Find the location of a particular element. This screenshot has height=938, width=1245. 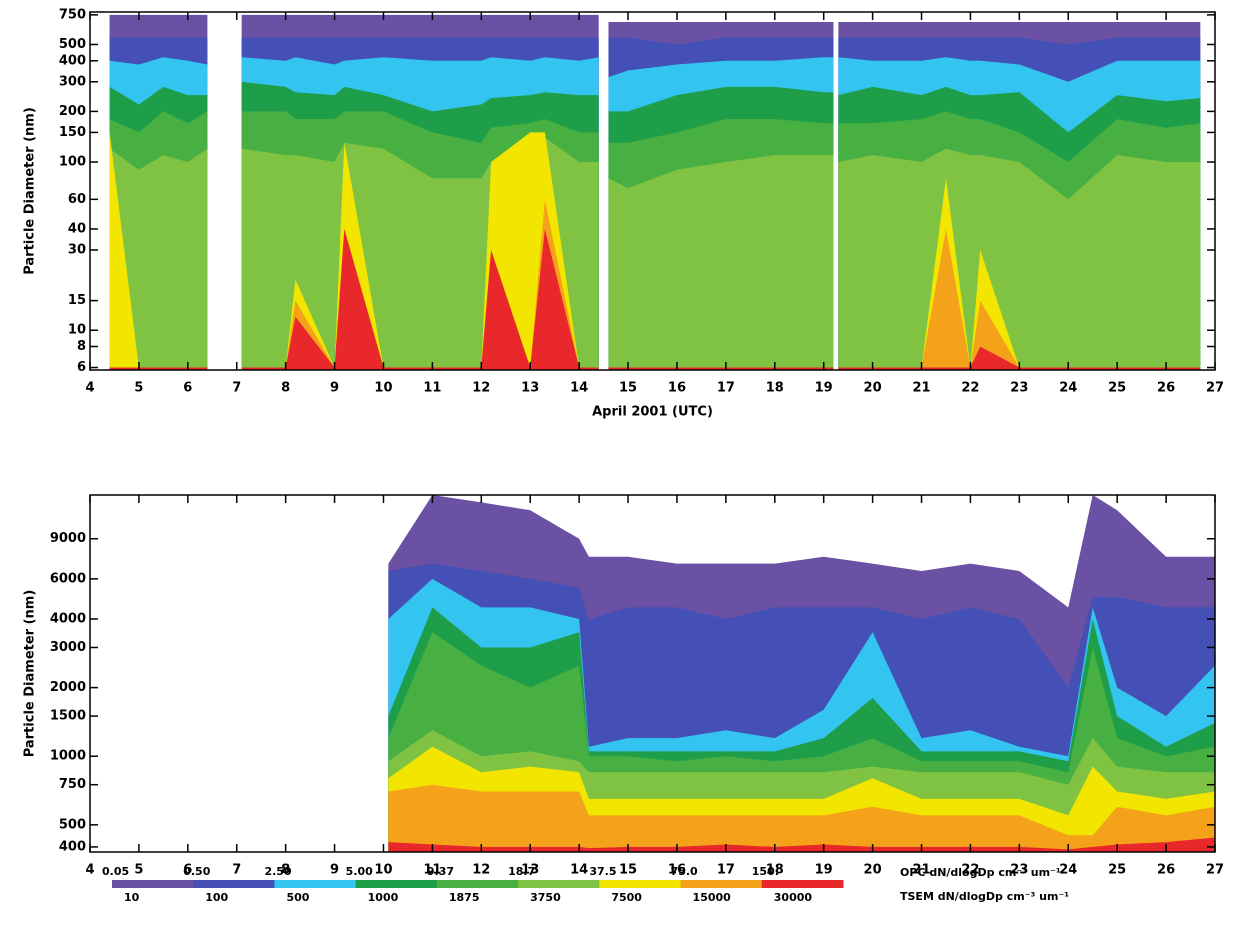

colorbar-label: 30000 is located at coordinates (793, 897).